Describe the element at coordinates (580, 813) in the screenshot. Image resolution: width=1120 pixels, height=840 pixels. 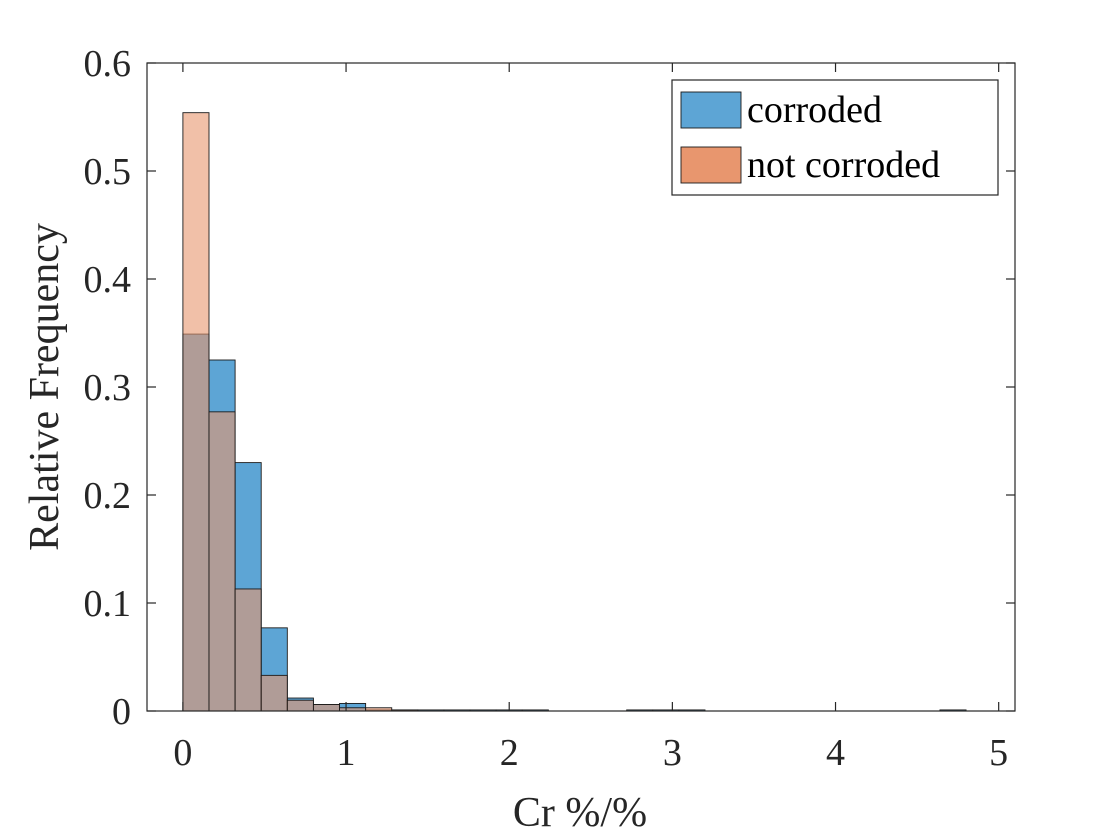
I see `x-axis-label: Cr %/%` at that location.